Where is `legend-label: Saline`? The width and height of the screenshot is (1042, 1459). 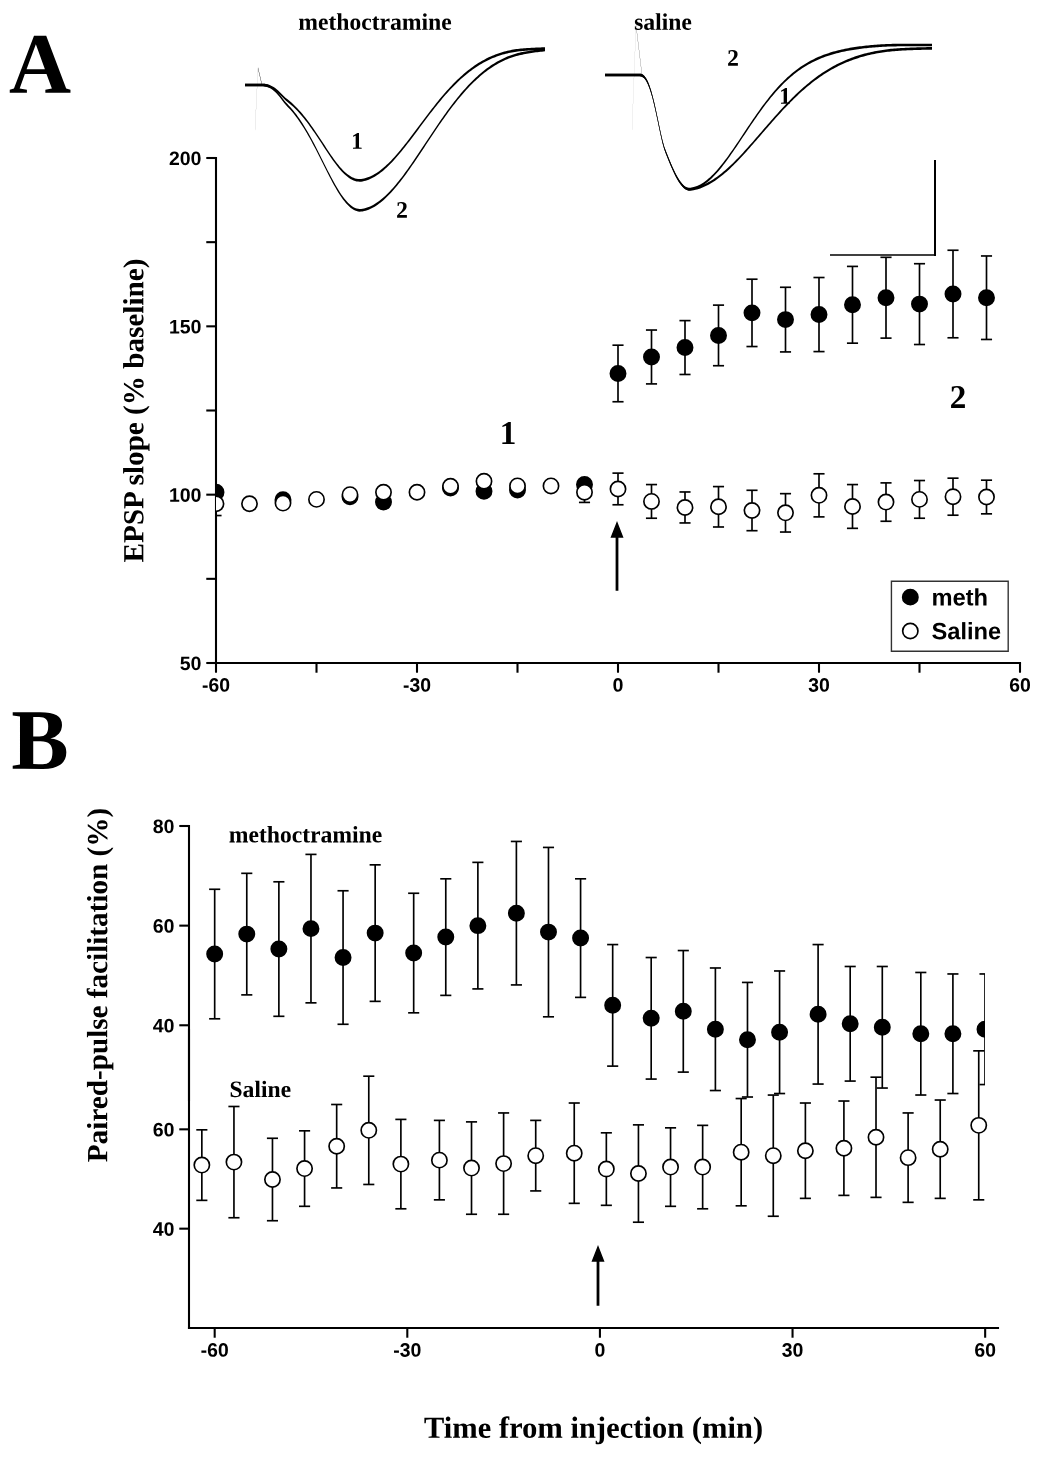
legend-label: Saline is located at coordinates (966, 631).